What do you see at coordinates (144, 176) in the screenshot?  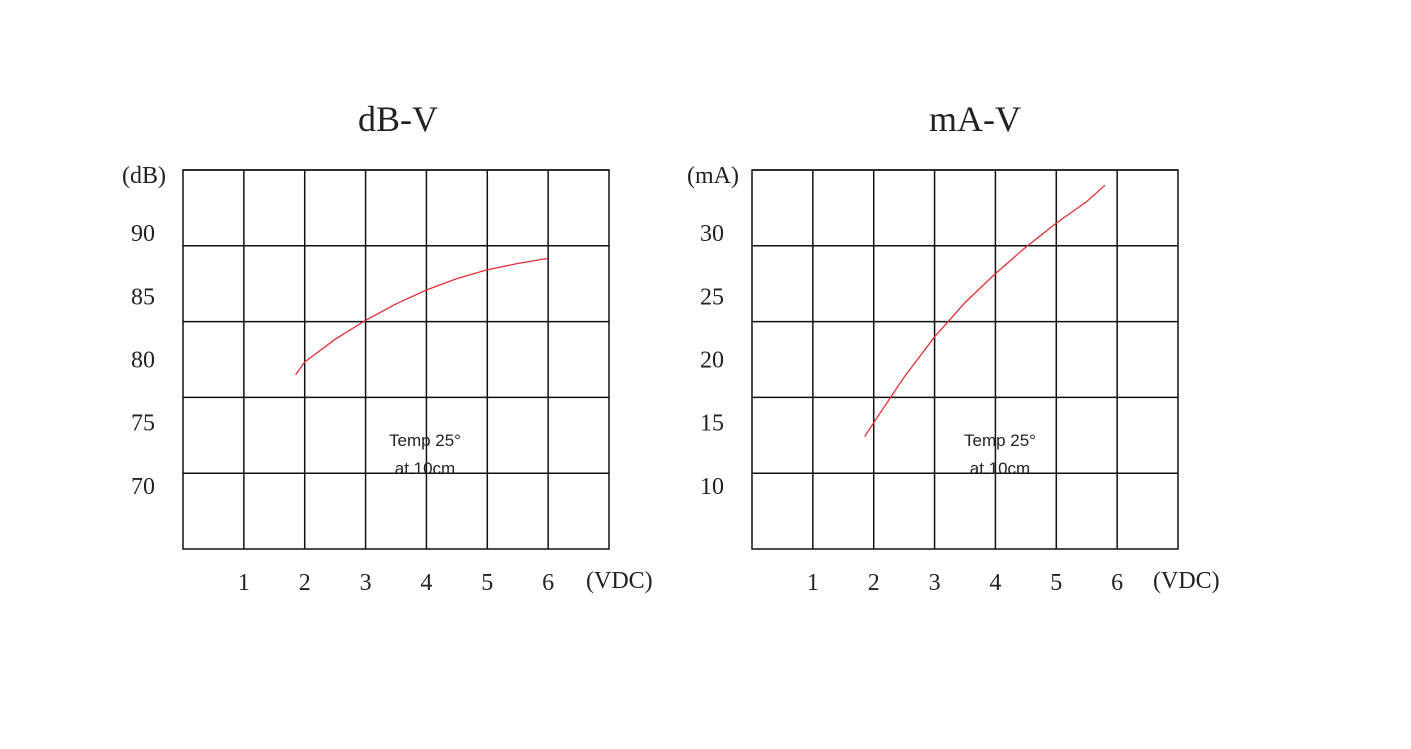 I see `y-unit-label: (dB)` at bounding box center [144, 176].